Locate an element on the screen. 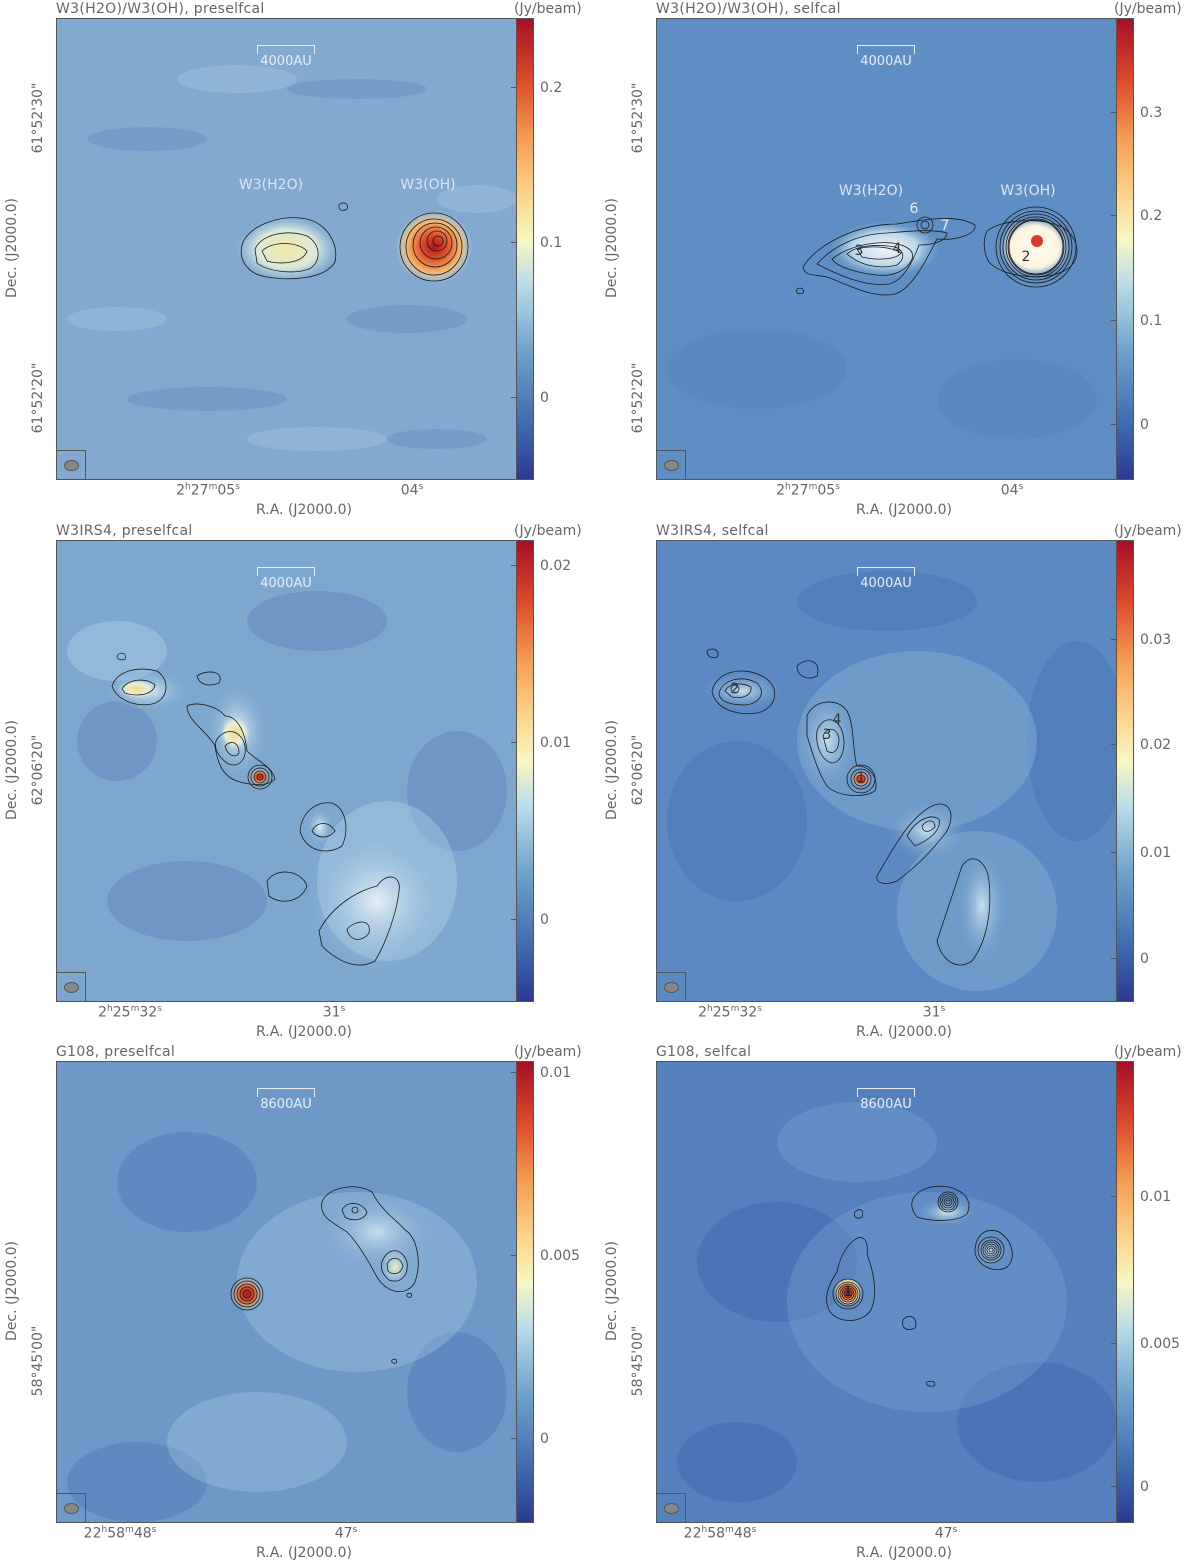  panel-title: W3IRS4, preselfcal is located at coordinates (124, 531).